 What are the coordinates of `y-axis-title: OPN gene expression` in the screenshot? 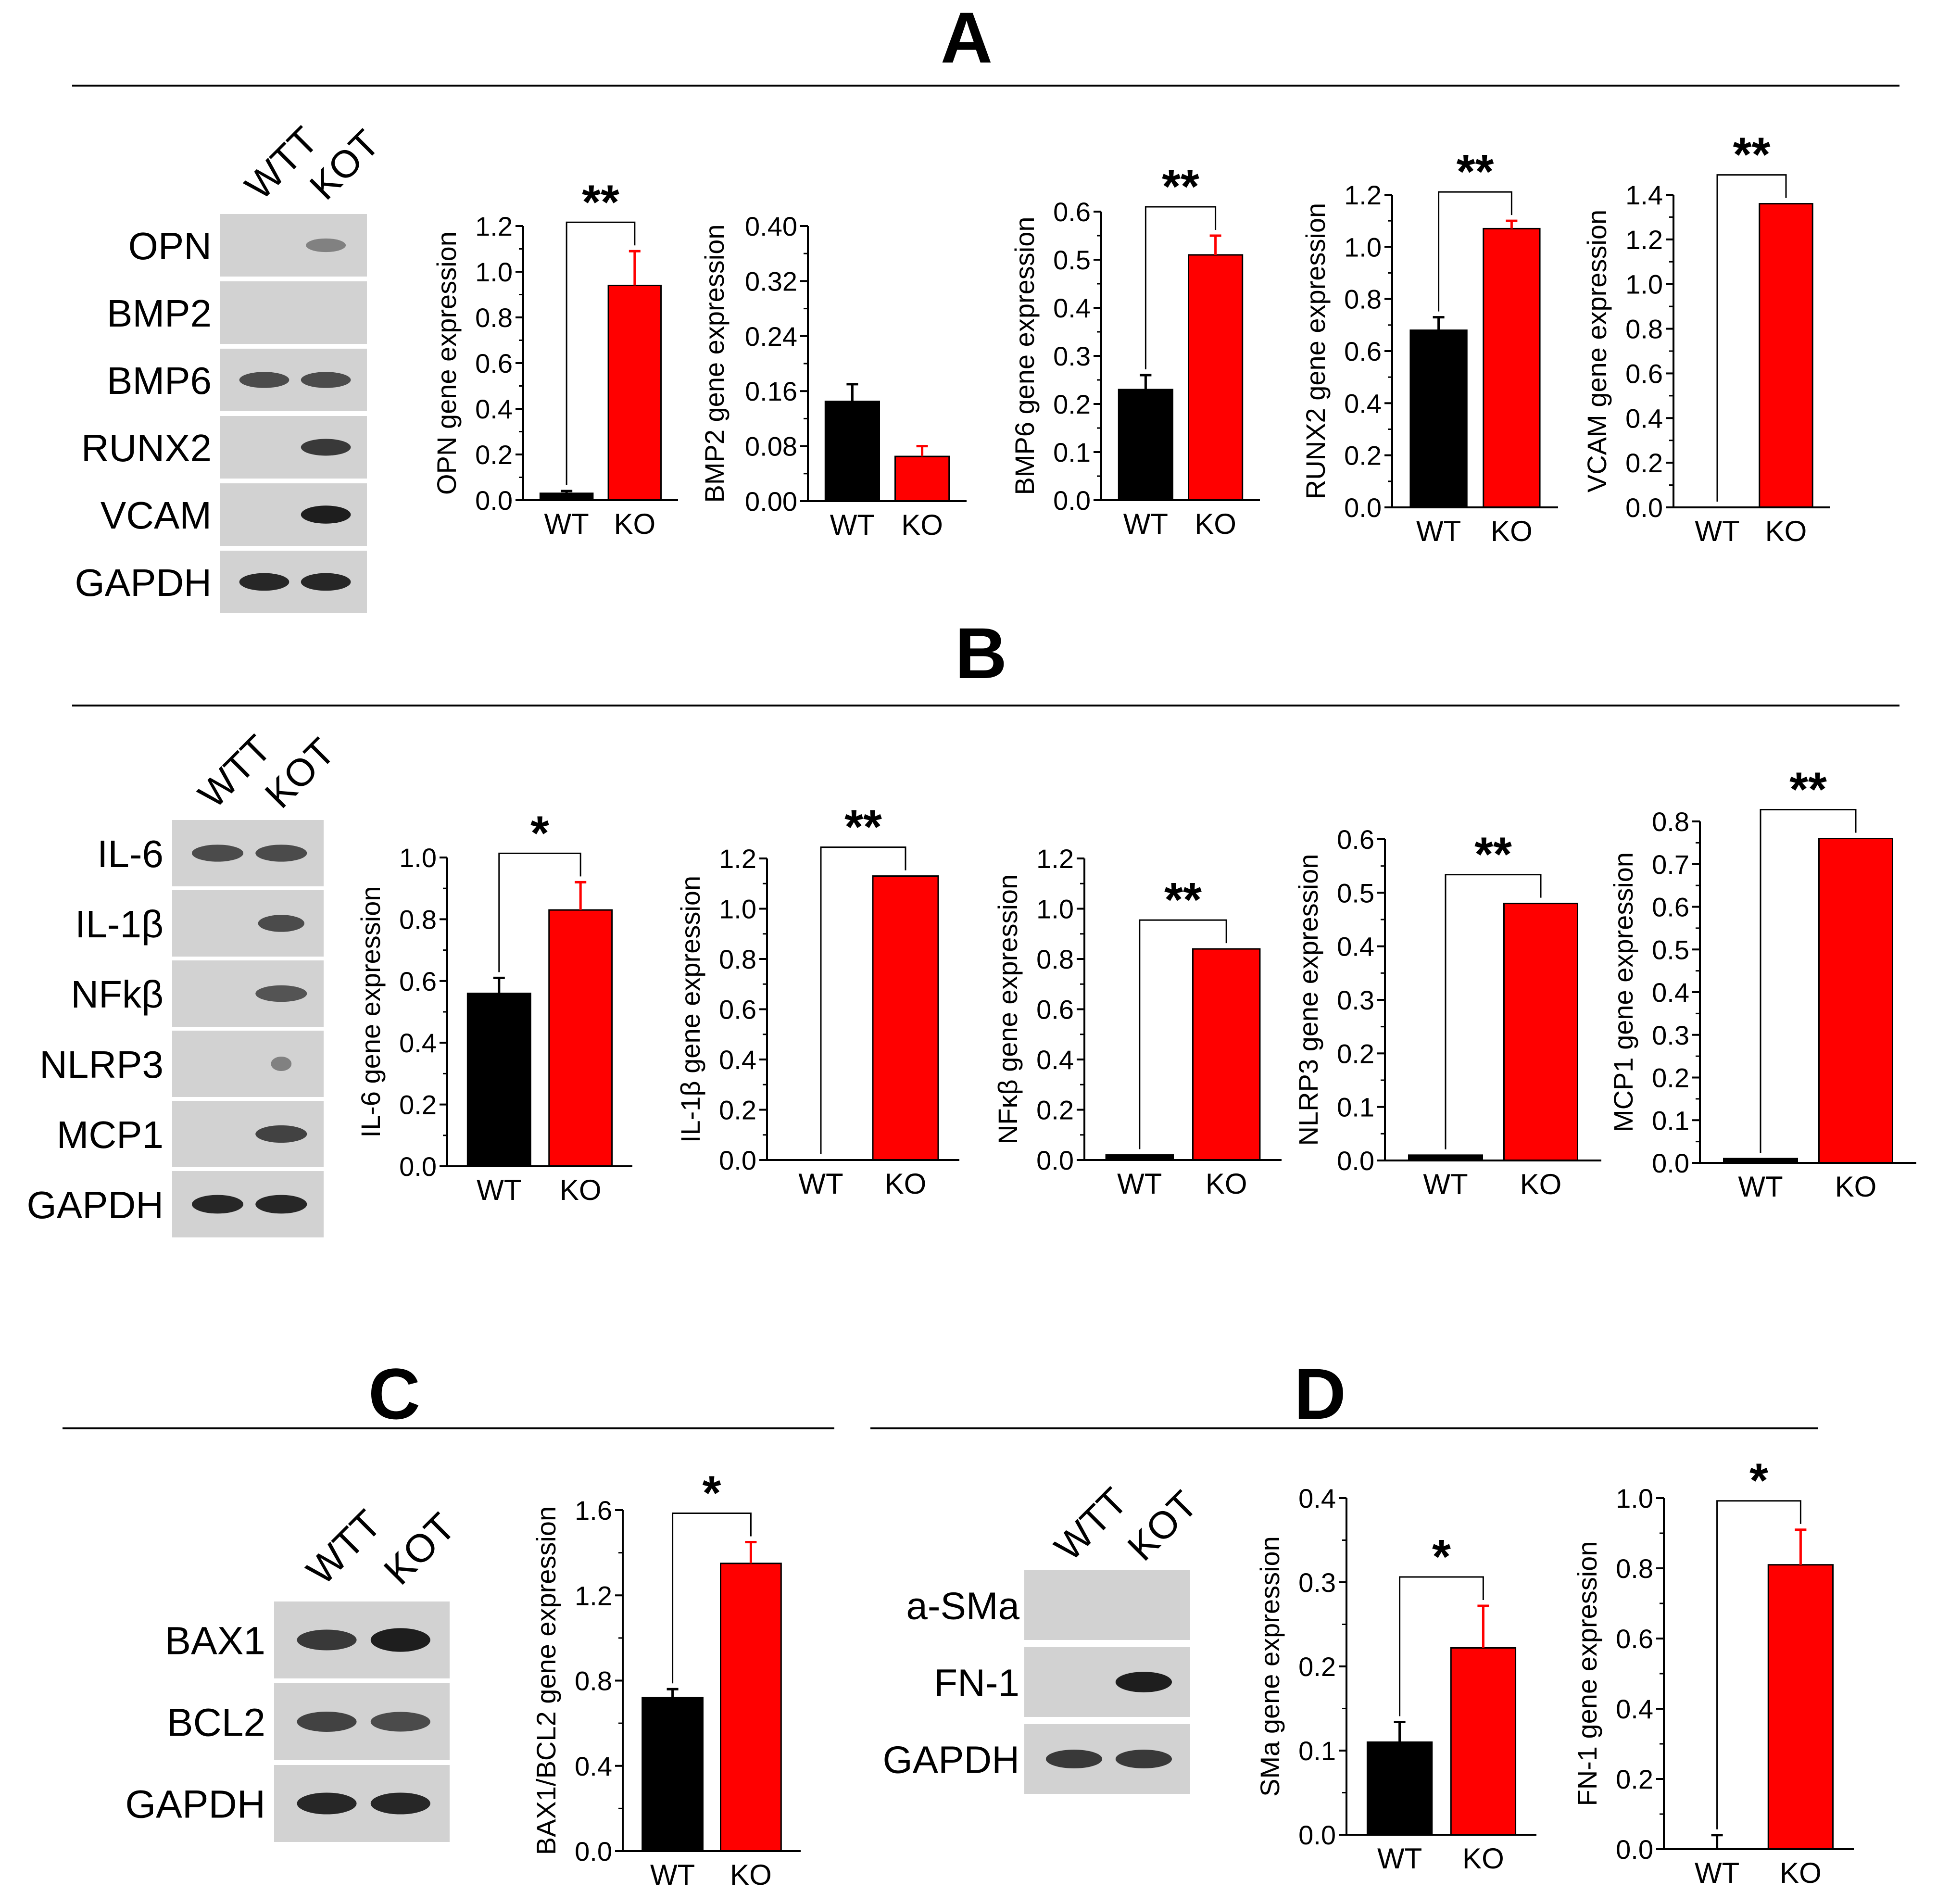 It's located at (446, 363).